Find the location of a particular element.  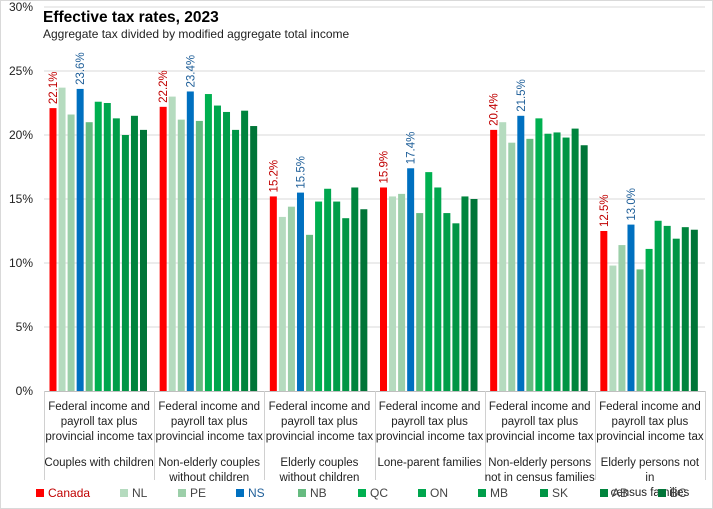

category-family-label: Elderly persons not in census families is located at coordinates (650, 478).